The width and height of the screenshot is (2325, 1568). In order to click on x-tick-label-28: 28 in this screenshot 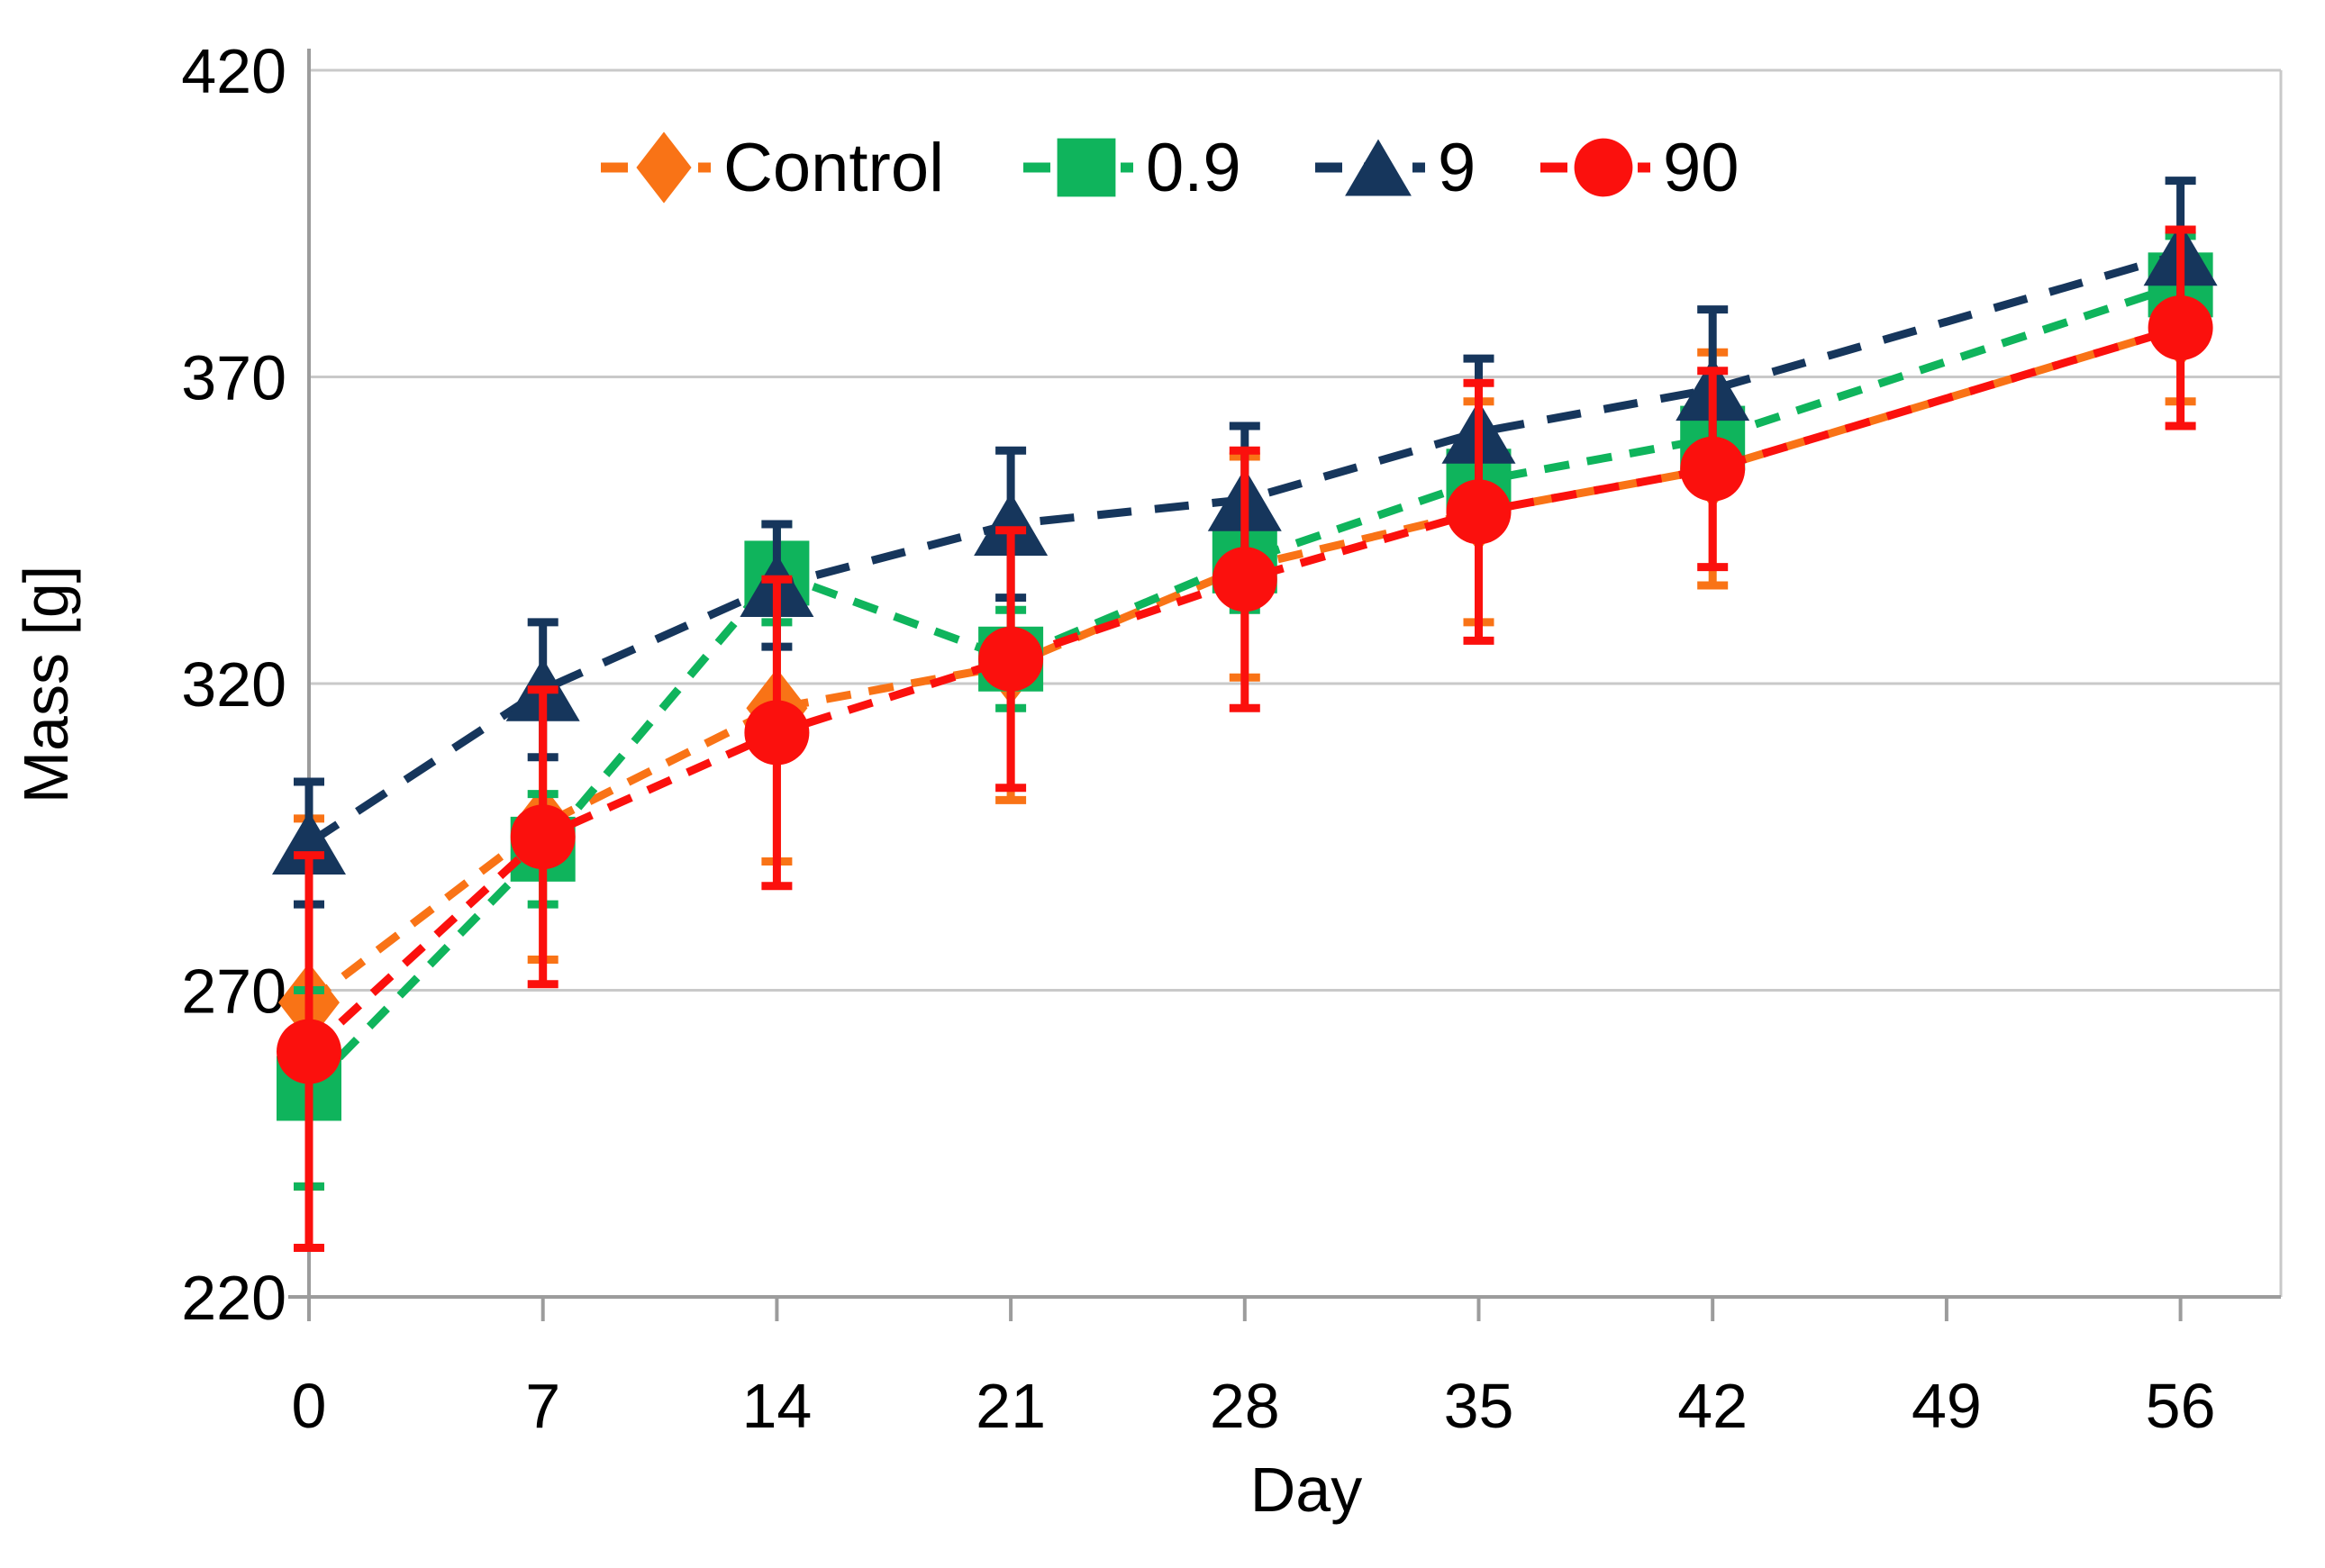, I will do `click(1245, 1406)`.